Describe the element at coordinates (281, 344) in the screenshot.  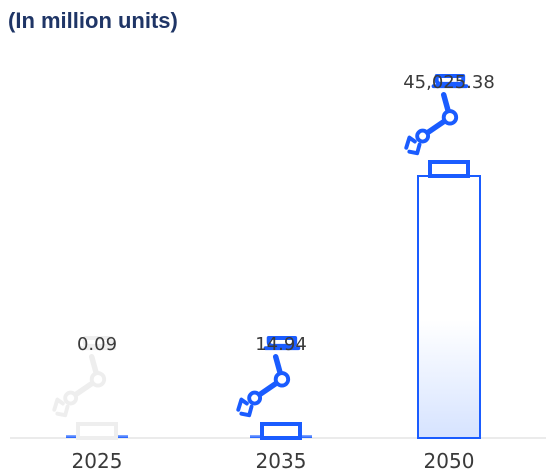
I see `value-label-2035: 14.94` at that location.